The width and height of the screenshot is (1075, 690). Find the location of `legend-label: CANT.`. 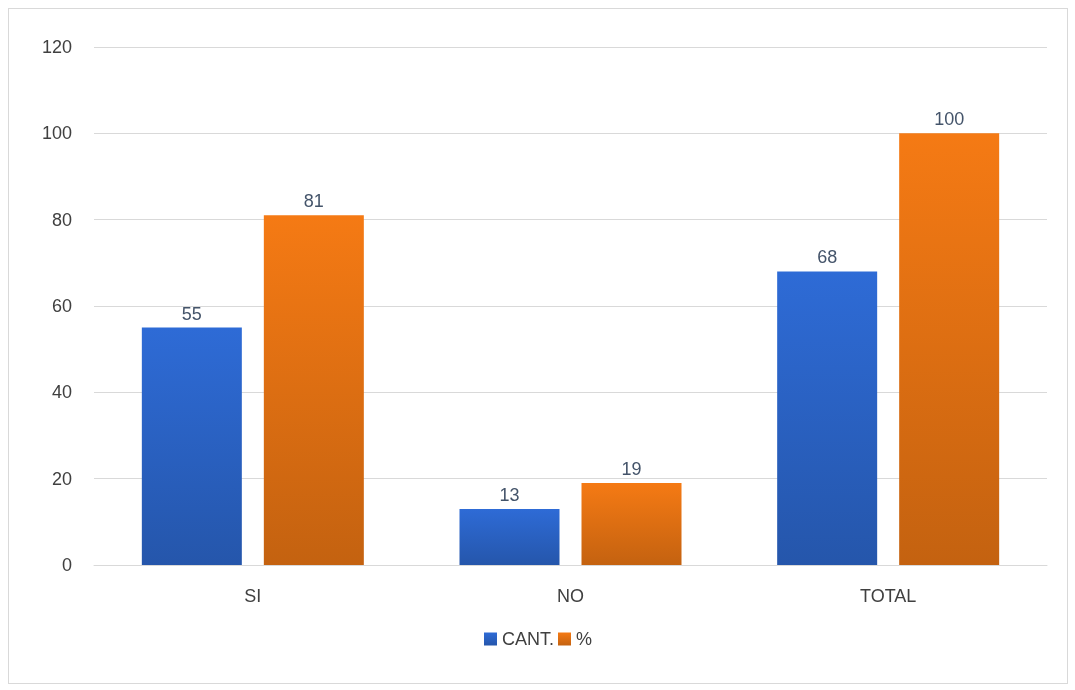

legend-label: CANT. is located at coordinates (528, 639).